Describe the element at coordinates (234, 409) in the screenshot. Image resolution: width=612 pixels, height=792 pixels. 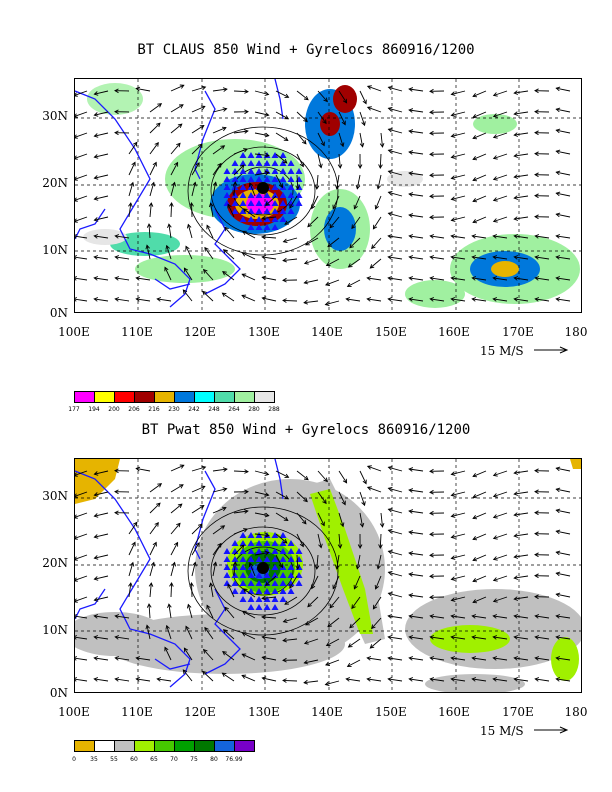
I see `map1-colorbar-label: 264` at that location.